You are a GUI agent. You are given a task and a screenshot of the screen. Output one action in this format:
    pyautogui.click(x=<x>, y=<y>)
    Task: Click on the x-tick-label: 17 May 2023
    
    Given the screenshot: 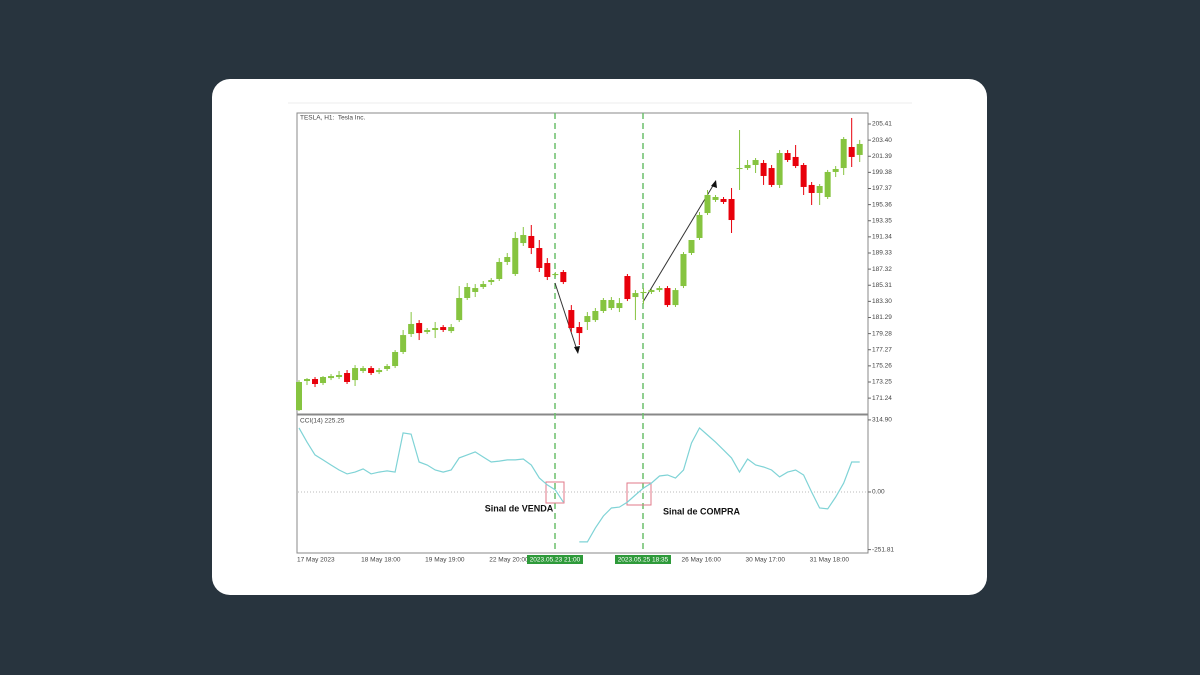 What is the action you would take?
    pyautogui.click(x=316, y=560)
    